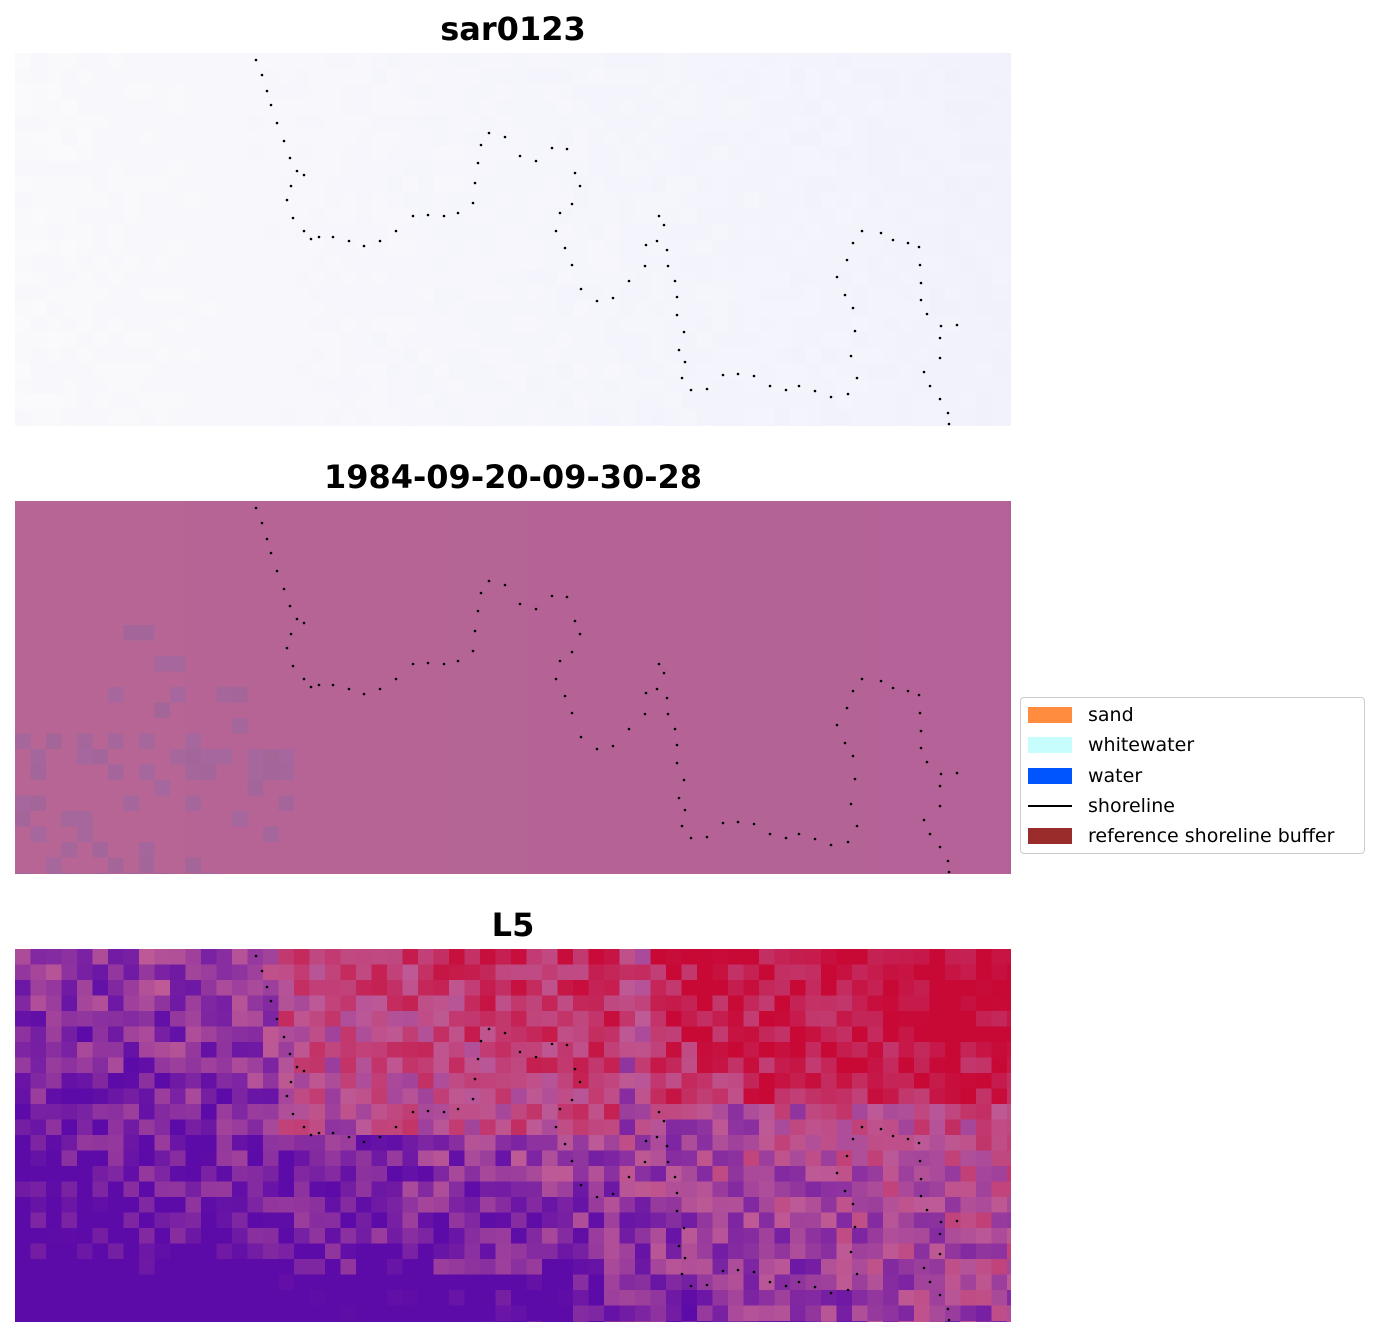 The width and height of the screenshot is (1381, 1337). What do you see at coordinates (1050, 745) in the screenshot?
I see `legend-swatch-whitewater` at bounding box center [1050, 745].